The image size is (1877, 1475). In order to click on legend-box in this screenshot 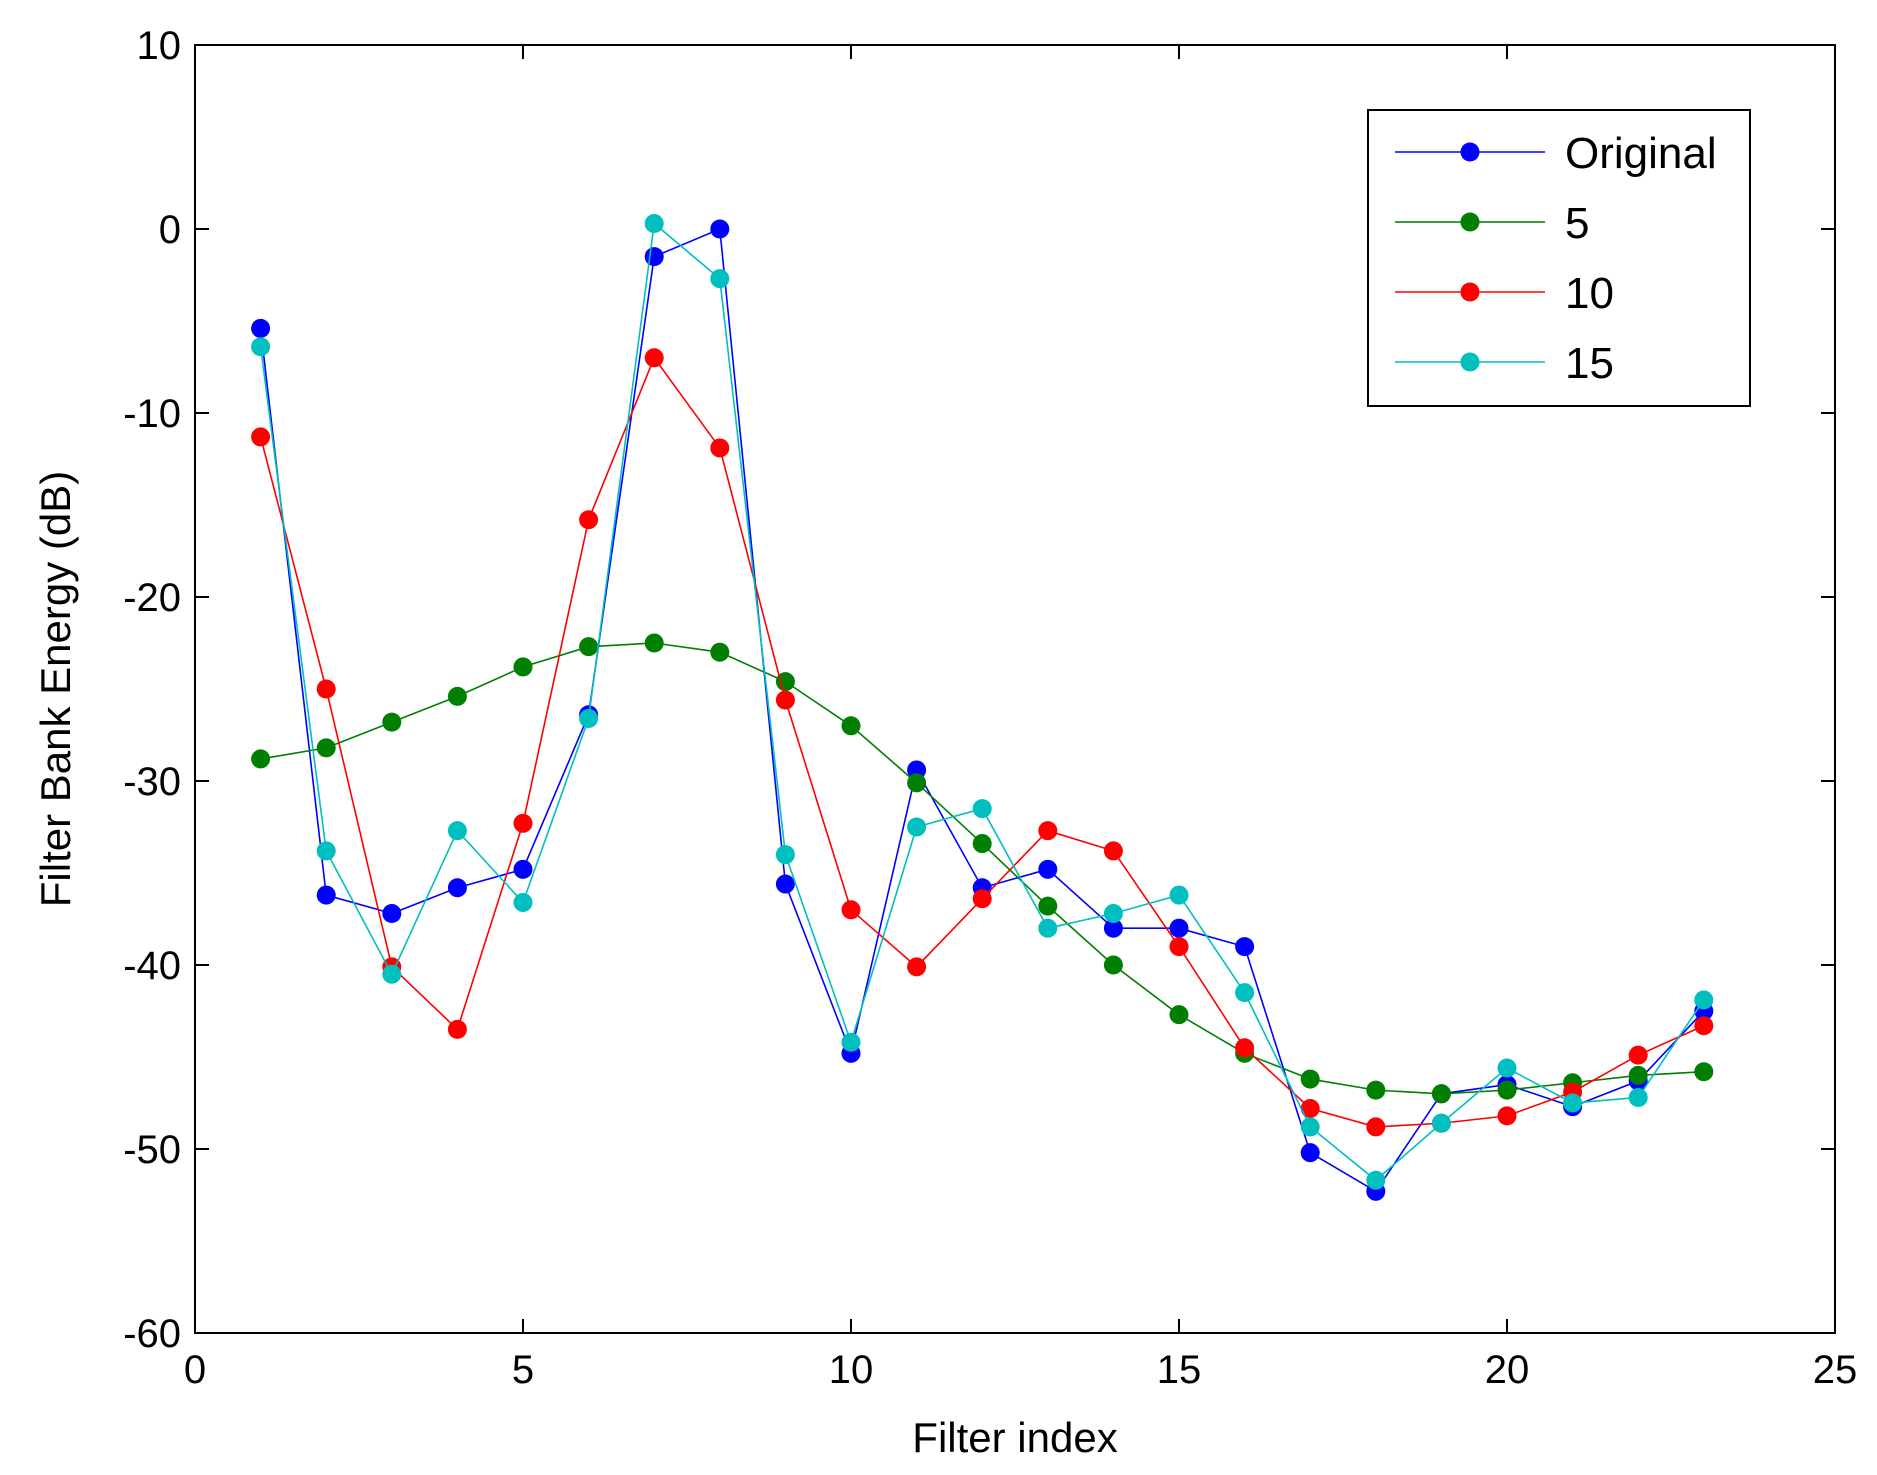, I will do `click(1559, 258)`.